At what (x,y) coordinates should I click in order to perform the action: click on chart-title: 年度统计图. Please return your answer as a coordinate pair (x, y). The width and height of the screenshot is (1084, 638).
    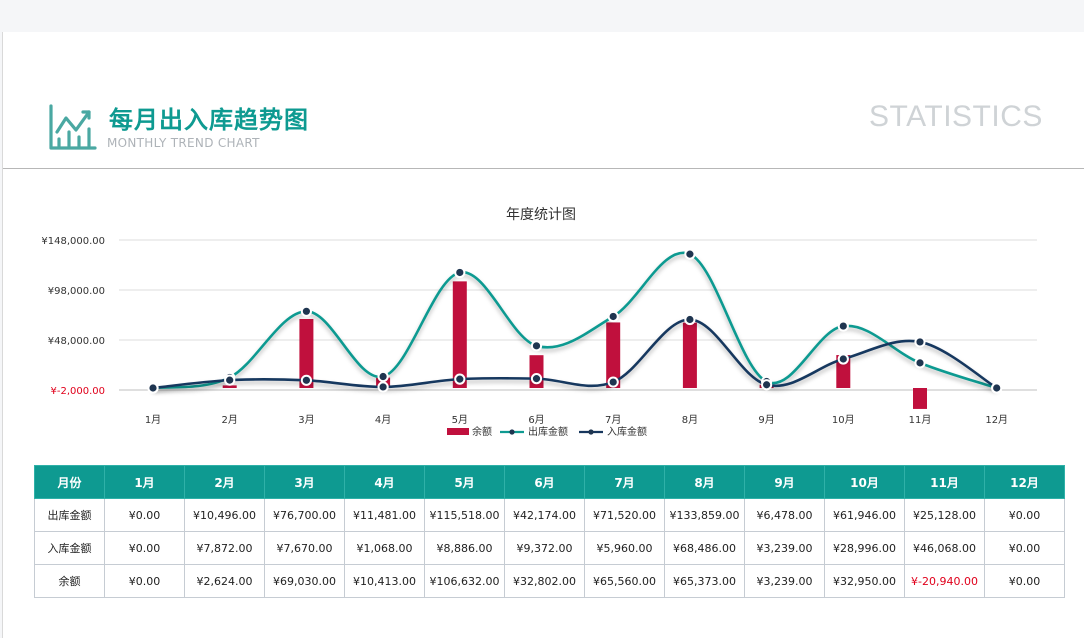
    Looking at the image, I should click on (541, 215).